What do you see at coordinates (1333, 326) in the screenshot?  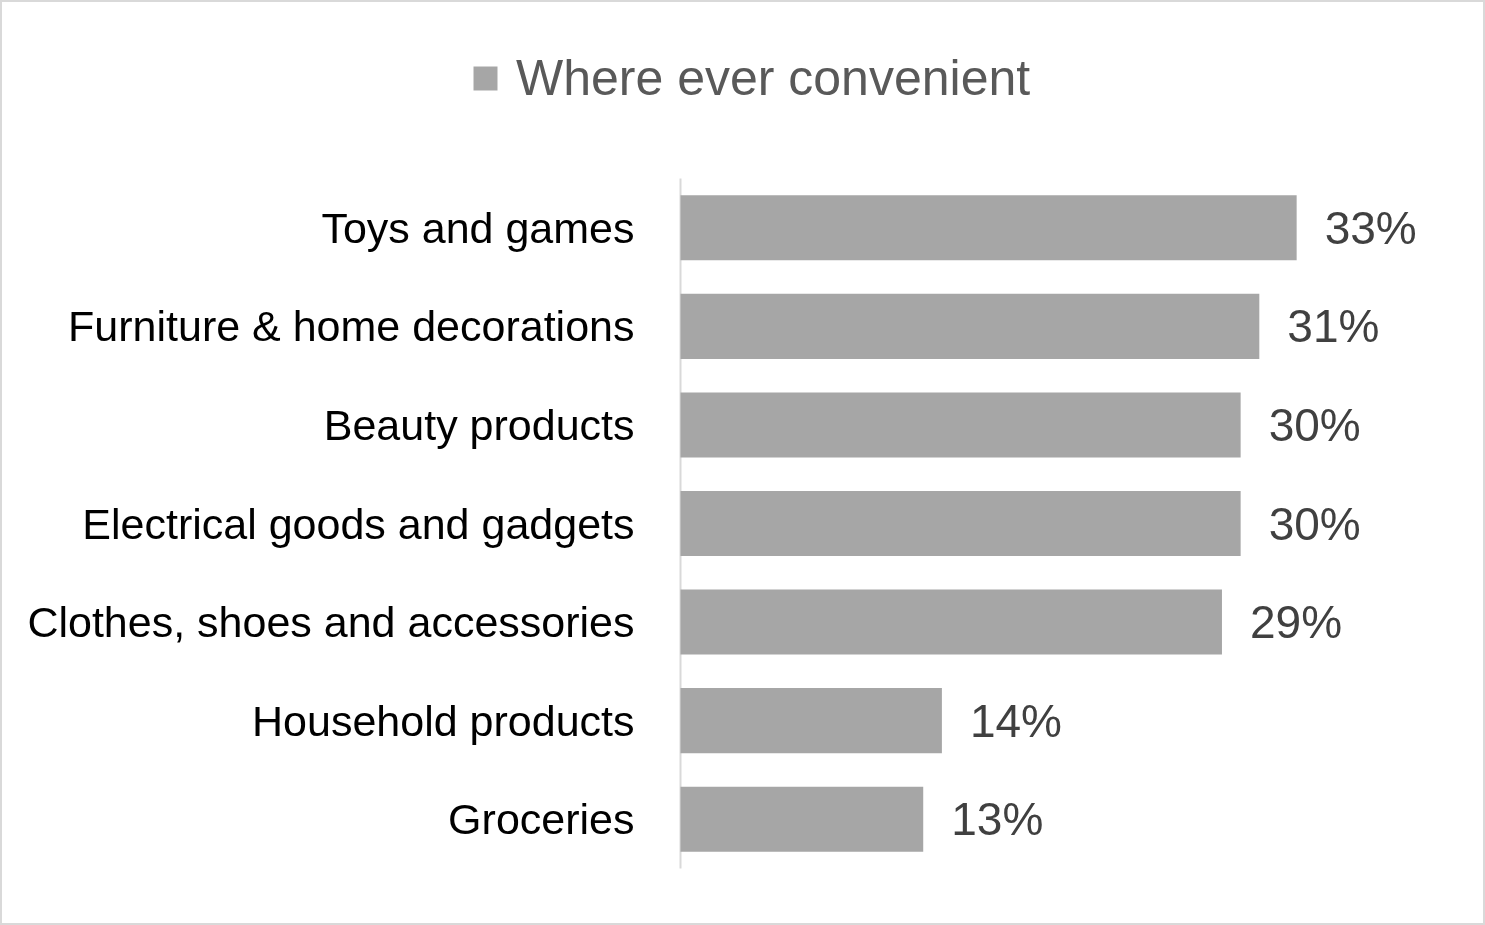 I see `data-label: 31%` at bounding box center [1333, 326].